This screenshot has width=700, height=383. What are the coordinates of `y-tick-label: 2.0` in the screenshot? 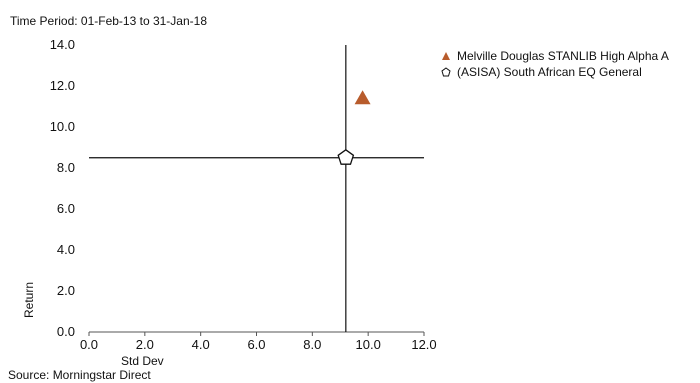 It's located at (66, 290).